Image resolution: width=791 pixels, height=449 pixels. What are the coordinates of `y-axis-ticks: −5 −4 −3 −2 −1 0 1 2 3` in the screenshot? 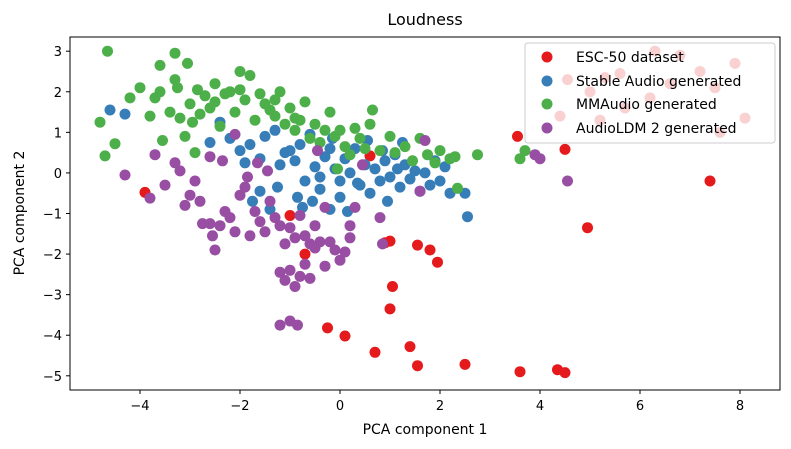 It's located at (56, 215).